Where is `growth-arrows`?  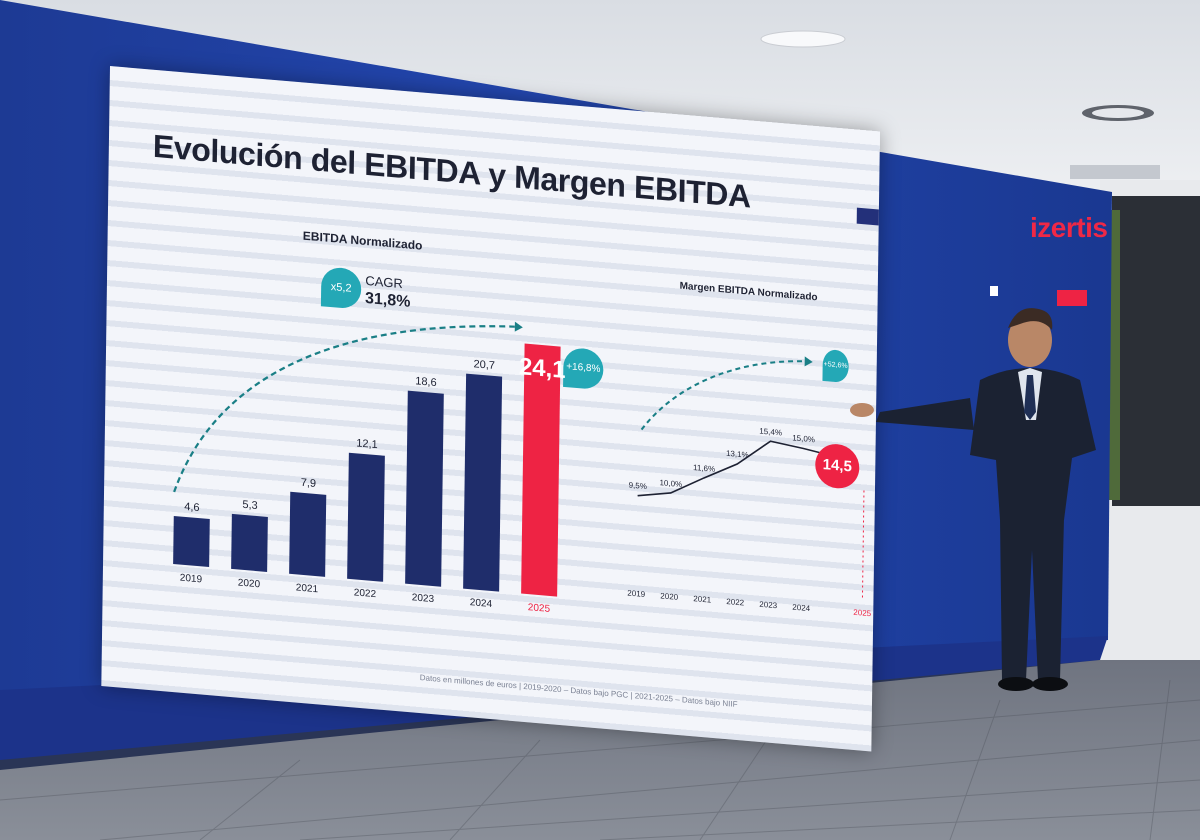
growth-arrows is located at coordinates (493, 407).